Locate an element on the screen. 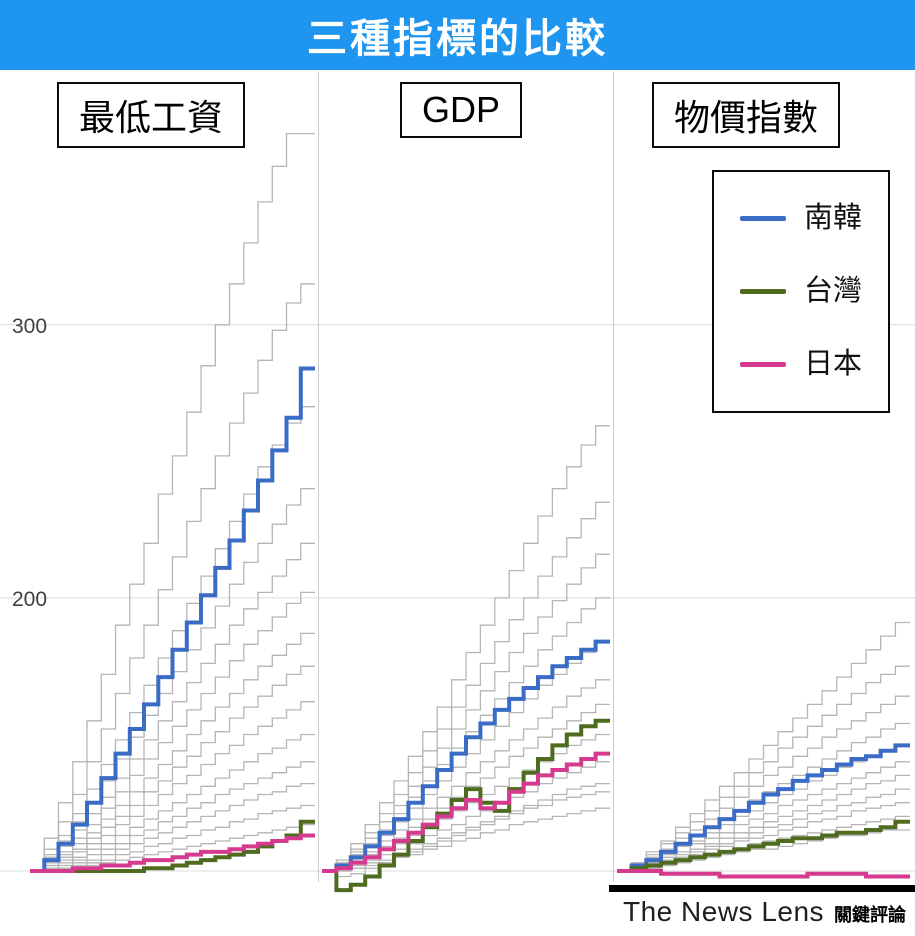 This screenshot has height=936, width=915. news-lens-logo: The News Lens 關鍵評論 is located at coordinates (762, 910).